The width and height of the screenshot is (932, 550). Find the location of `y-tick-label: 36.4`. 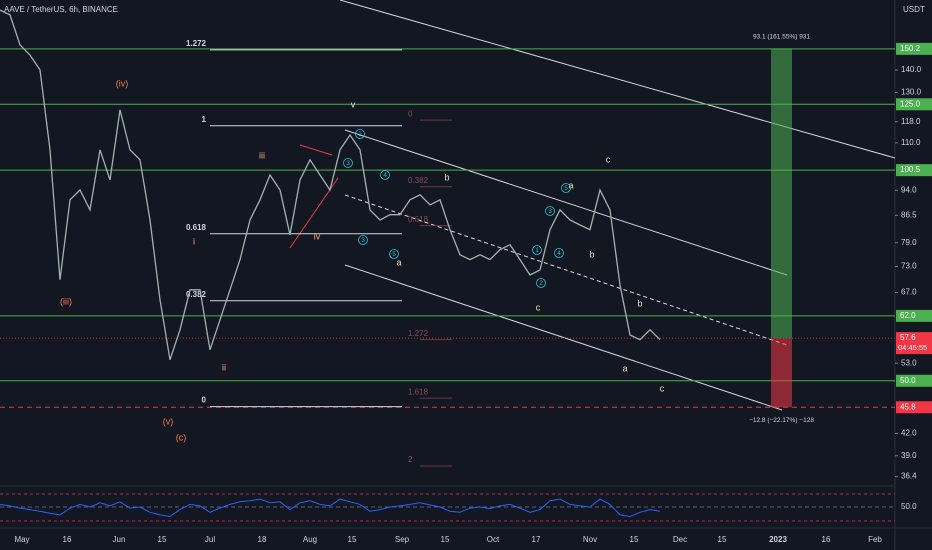

y-tick-label: 36.4 is located at coordinates (909, 476).